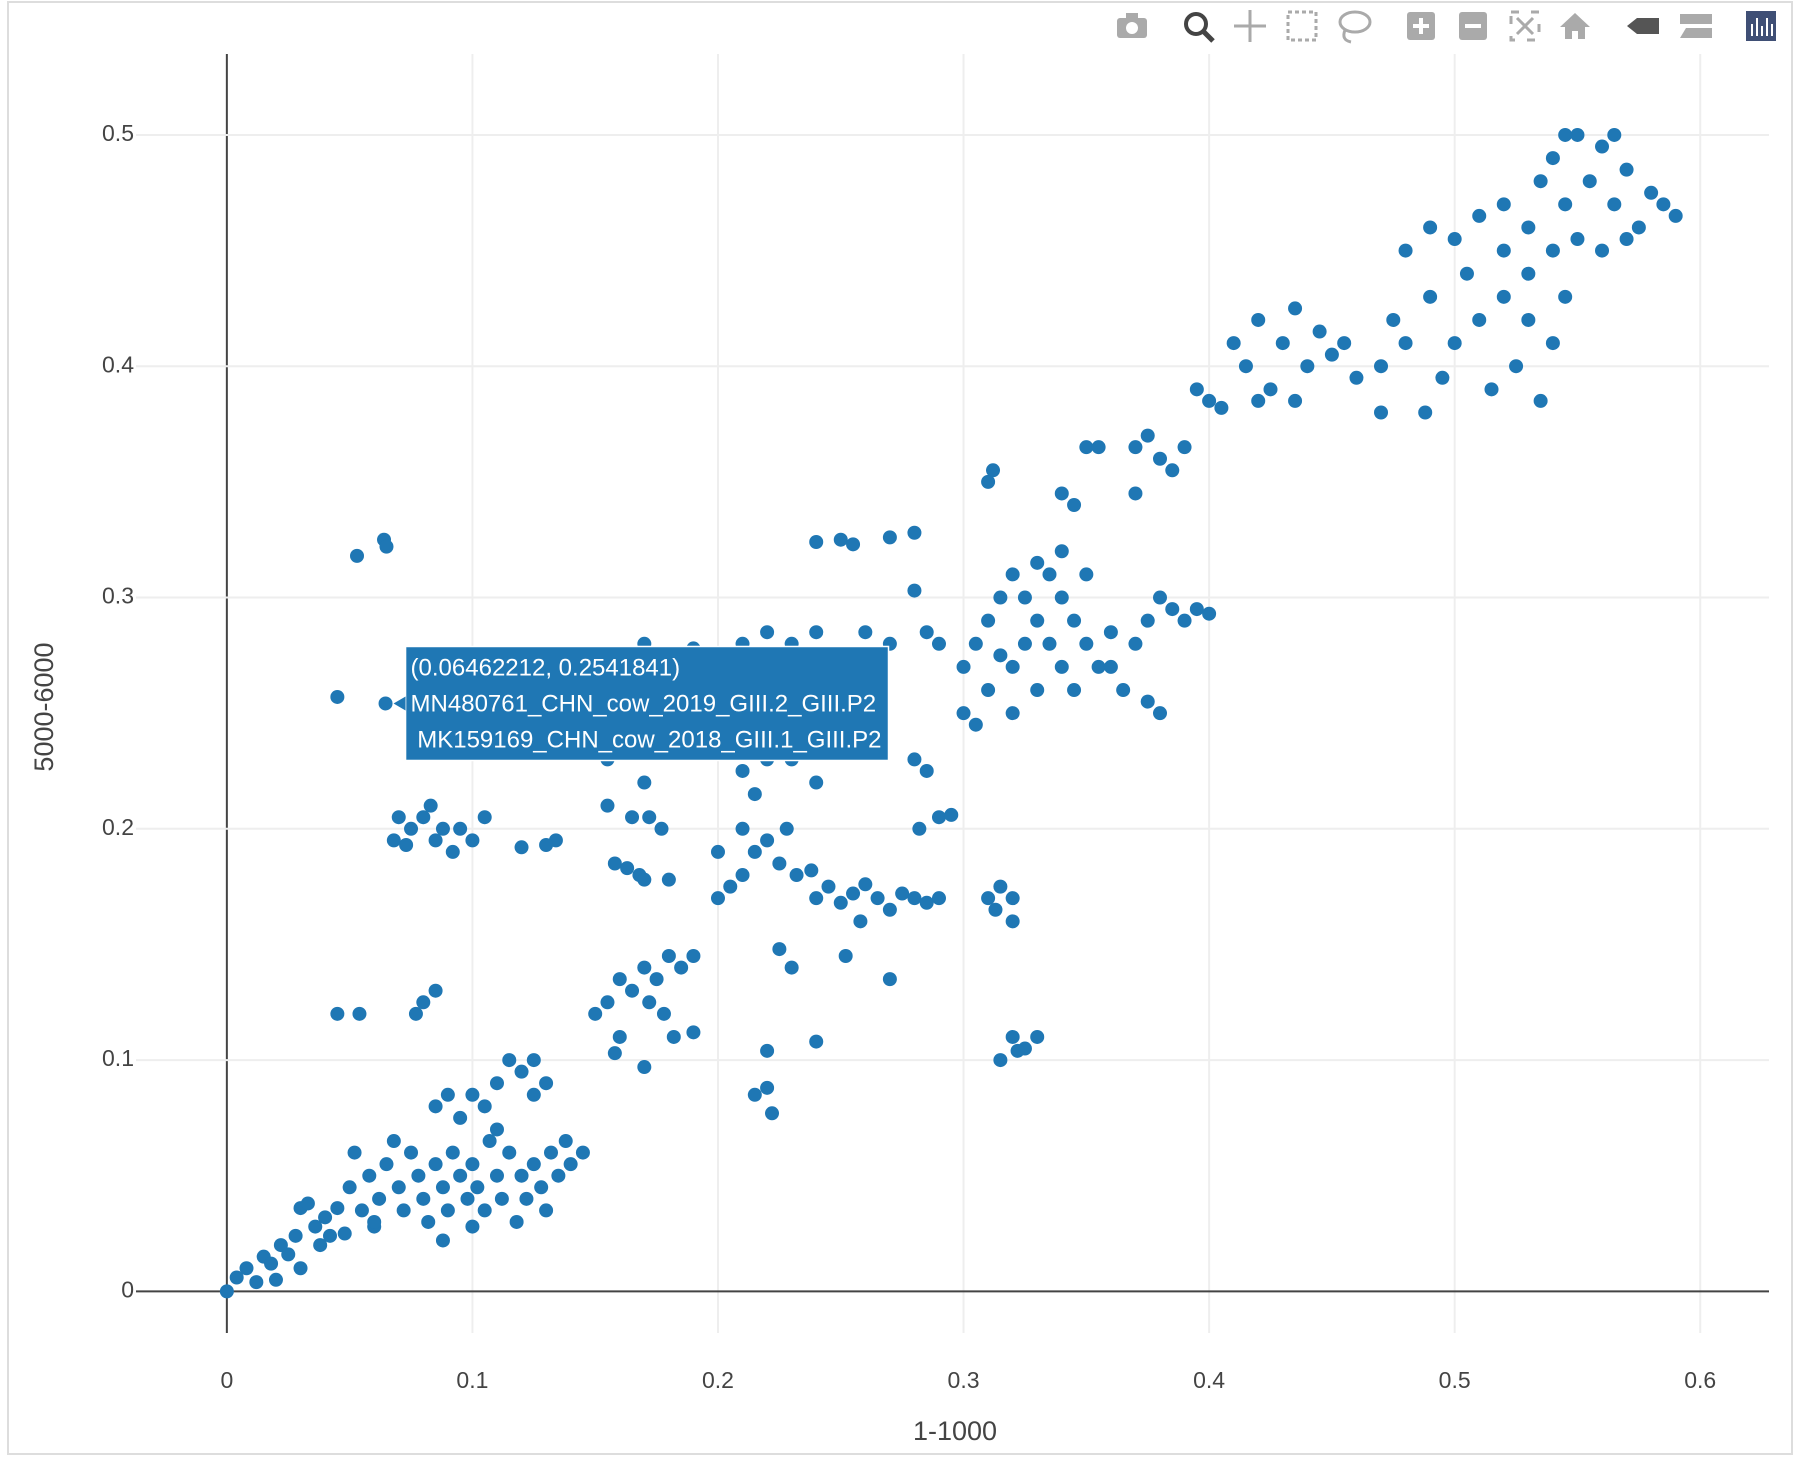 Image resolution: width=1799 pixels, height=1458 pixels. I want to click on y-tick-label: 0, so click(127, 1289).